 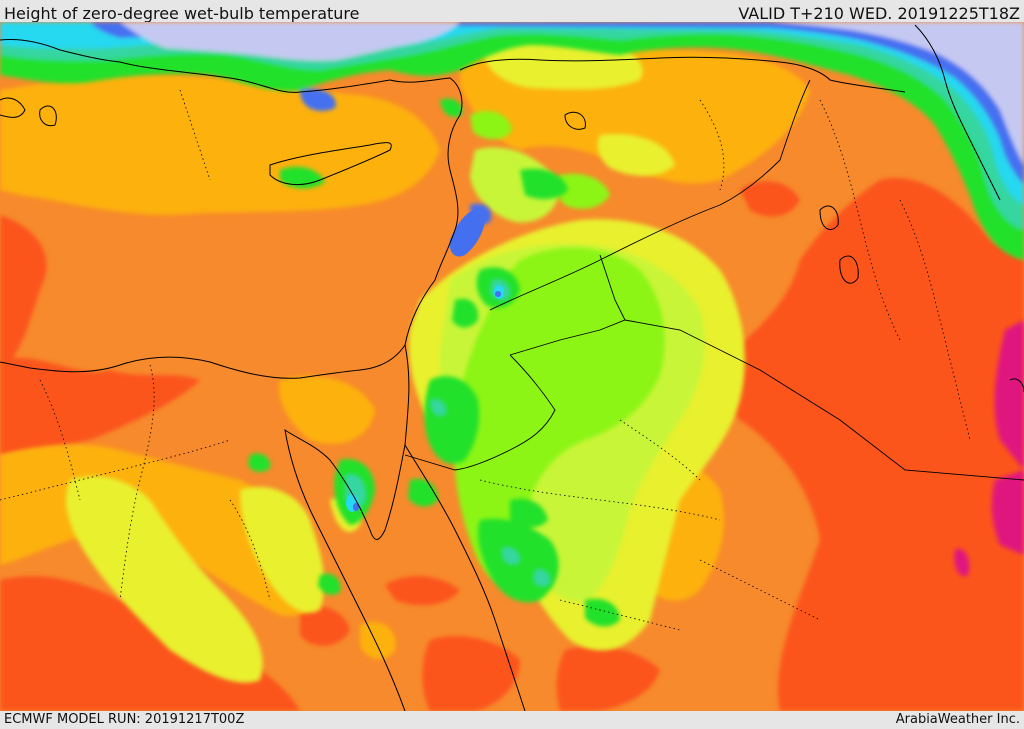 What do you see at coordinates (879, 13) in the screenshot?
I see `valid-time: VALID T+210 WED. 20191225T18Z` at bounding box center [879, 13].